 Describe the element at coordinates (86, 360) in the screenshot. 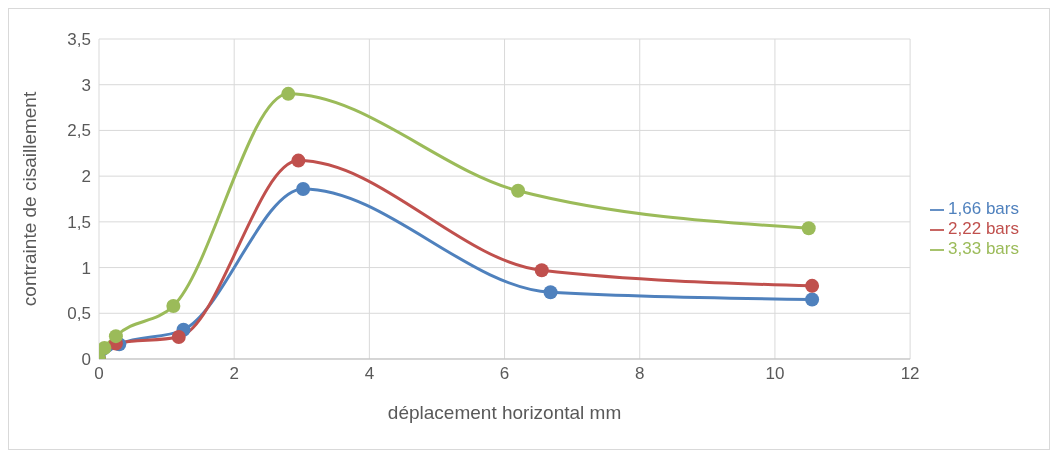

I see `y-tick-label: 0` at that location.